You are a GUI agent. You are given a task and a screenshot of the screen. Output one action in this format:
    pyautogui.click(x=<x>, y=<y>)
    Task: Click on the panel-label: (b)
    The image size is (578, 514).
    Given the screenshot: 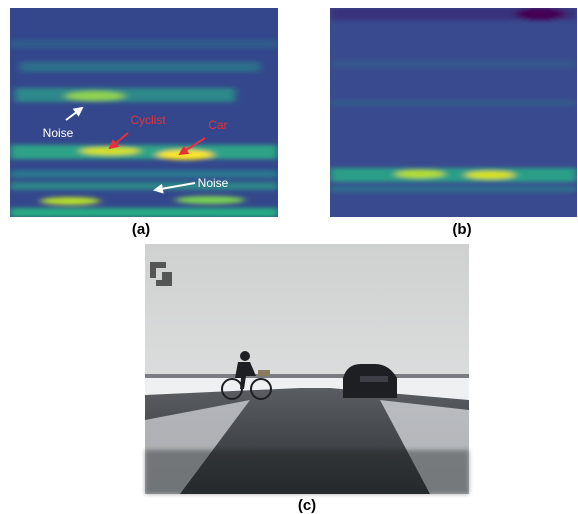 What is the action you would take?
    pyautogui.click(x=461, y=229)
    